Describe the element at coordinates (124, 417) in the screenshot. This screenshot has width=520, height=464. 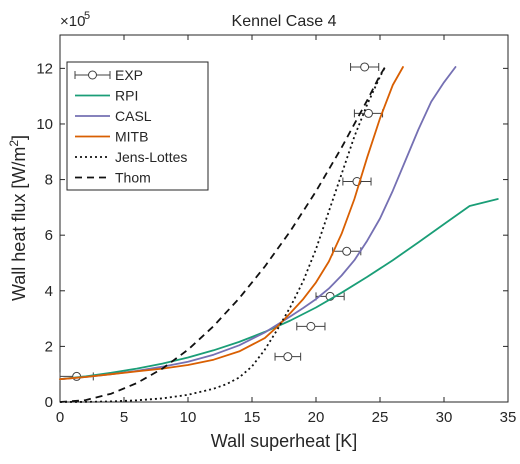
I see `x-tick-label: 5` at that location.